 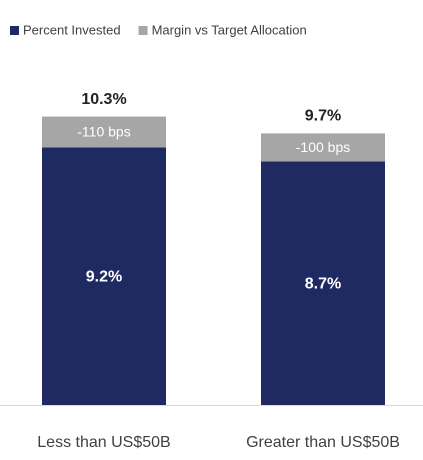 I want to click on data-label: 9.2%, so click(x=104, y=276).